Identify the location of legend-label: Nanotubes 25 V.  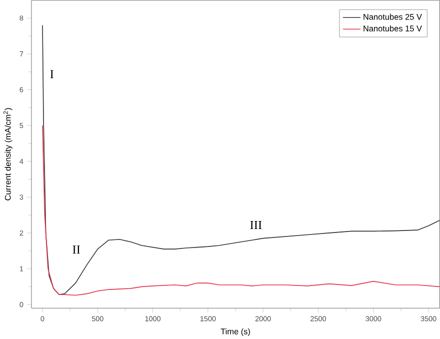
(393, 17).